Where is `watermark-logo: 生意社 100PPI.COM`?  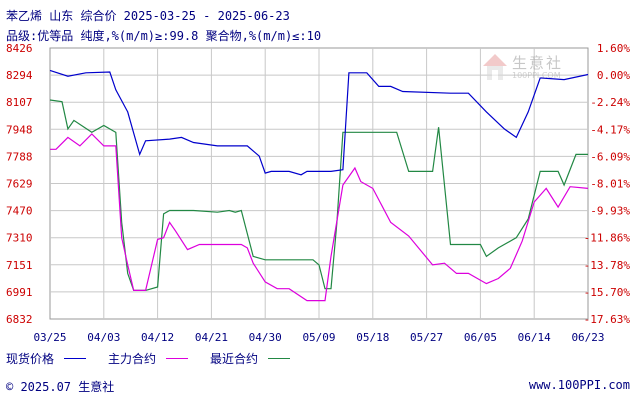
watermark-logo: 生意社 100PPI.COM is located at coordinates (542, 69).